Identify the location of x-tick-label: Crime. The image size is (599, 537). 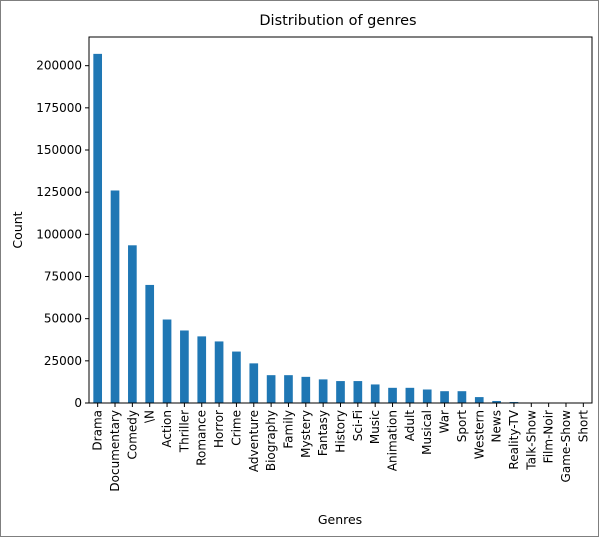
(236, 428).